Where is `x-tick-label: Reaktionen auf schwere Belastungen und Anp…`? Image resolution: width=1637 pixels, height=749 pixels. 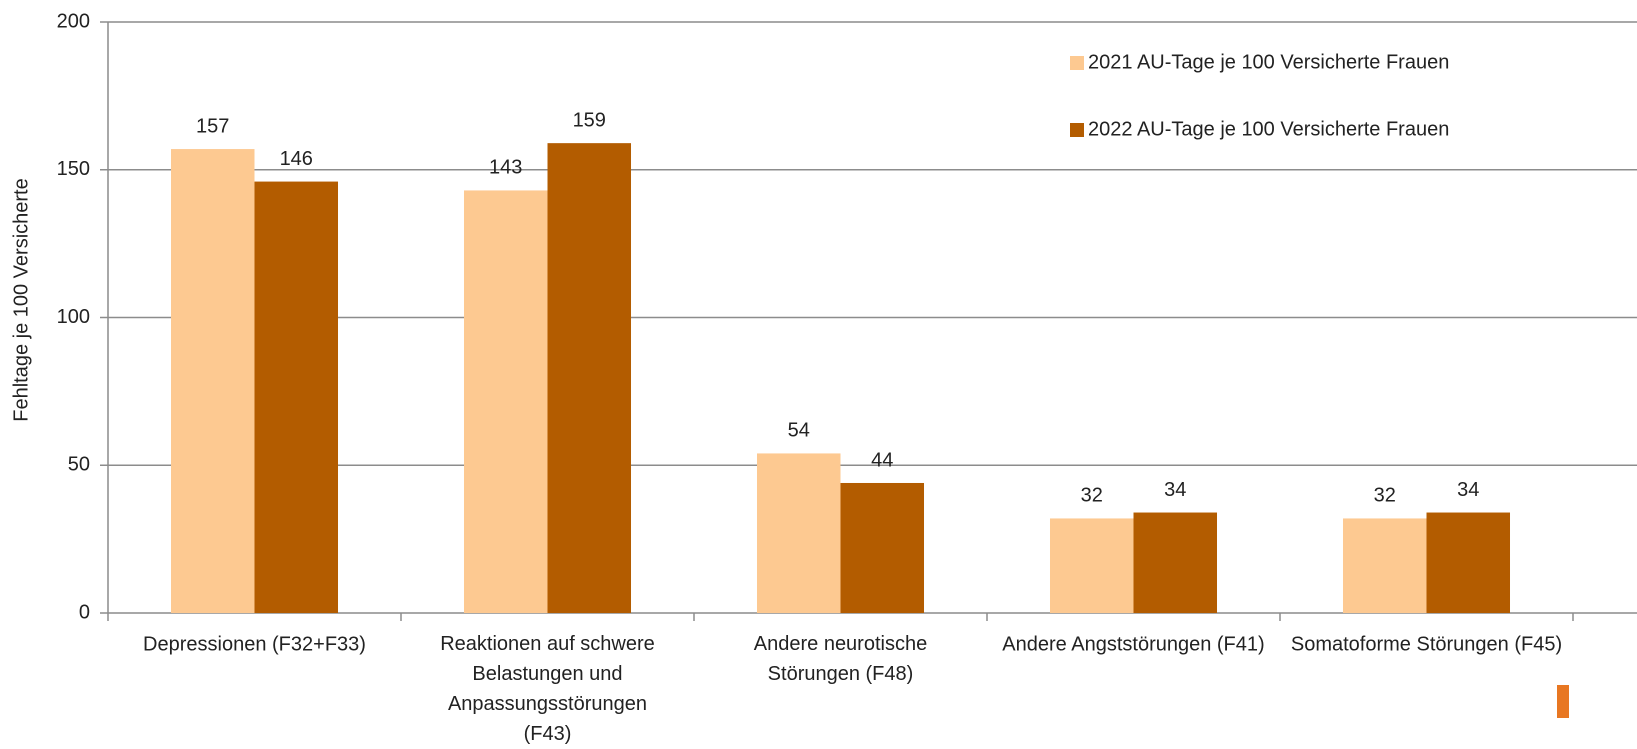 x-tick-label: Reaktionen auf schwere Belastungen und Anp… is located at coordinates (547, 689).